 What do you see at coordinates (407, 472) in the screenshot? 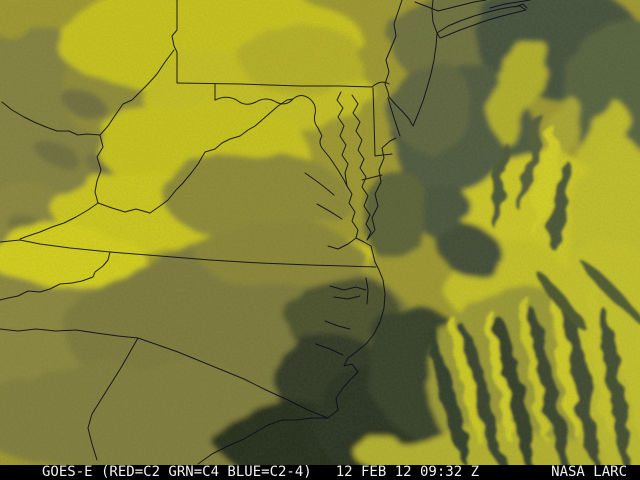
I see `caption-datetime: 12 FEB 12 09:32 Z` at bounding box center [407, 472].